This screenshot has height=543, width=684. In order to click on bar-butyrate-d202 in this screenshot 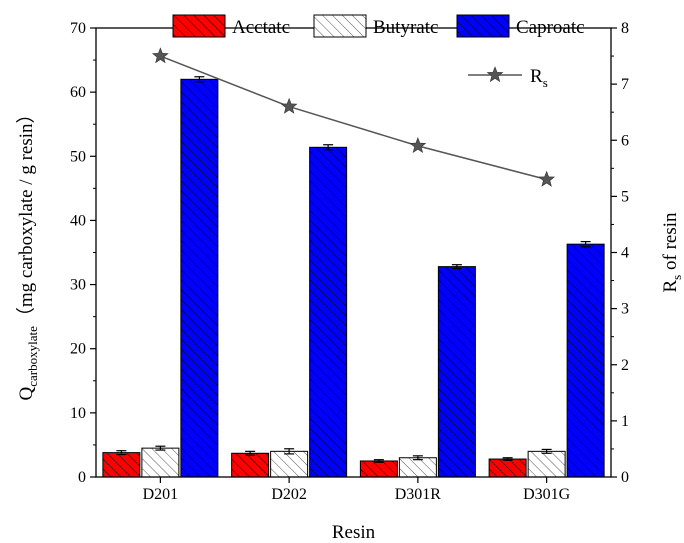, I will do `click(289, 464)`.